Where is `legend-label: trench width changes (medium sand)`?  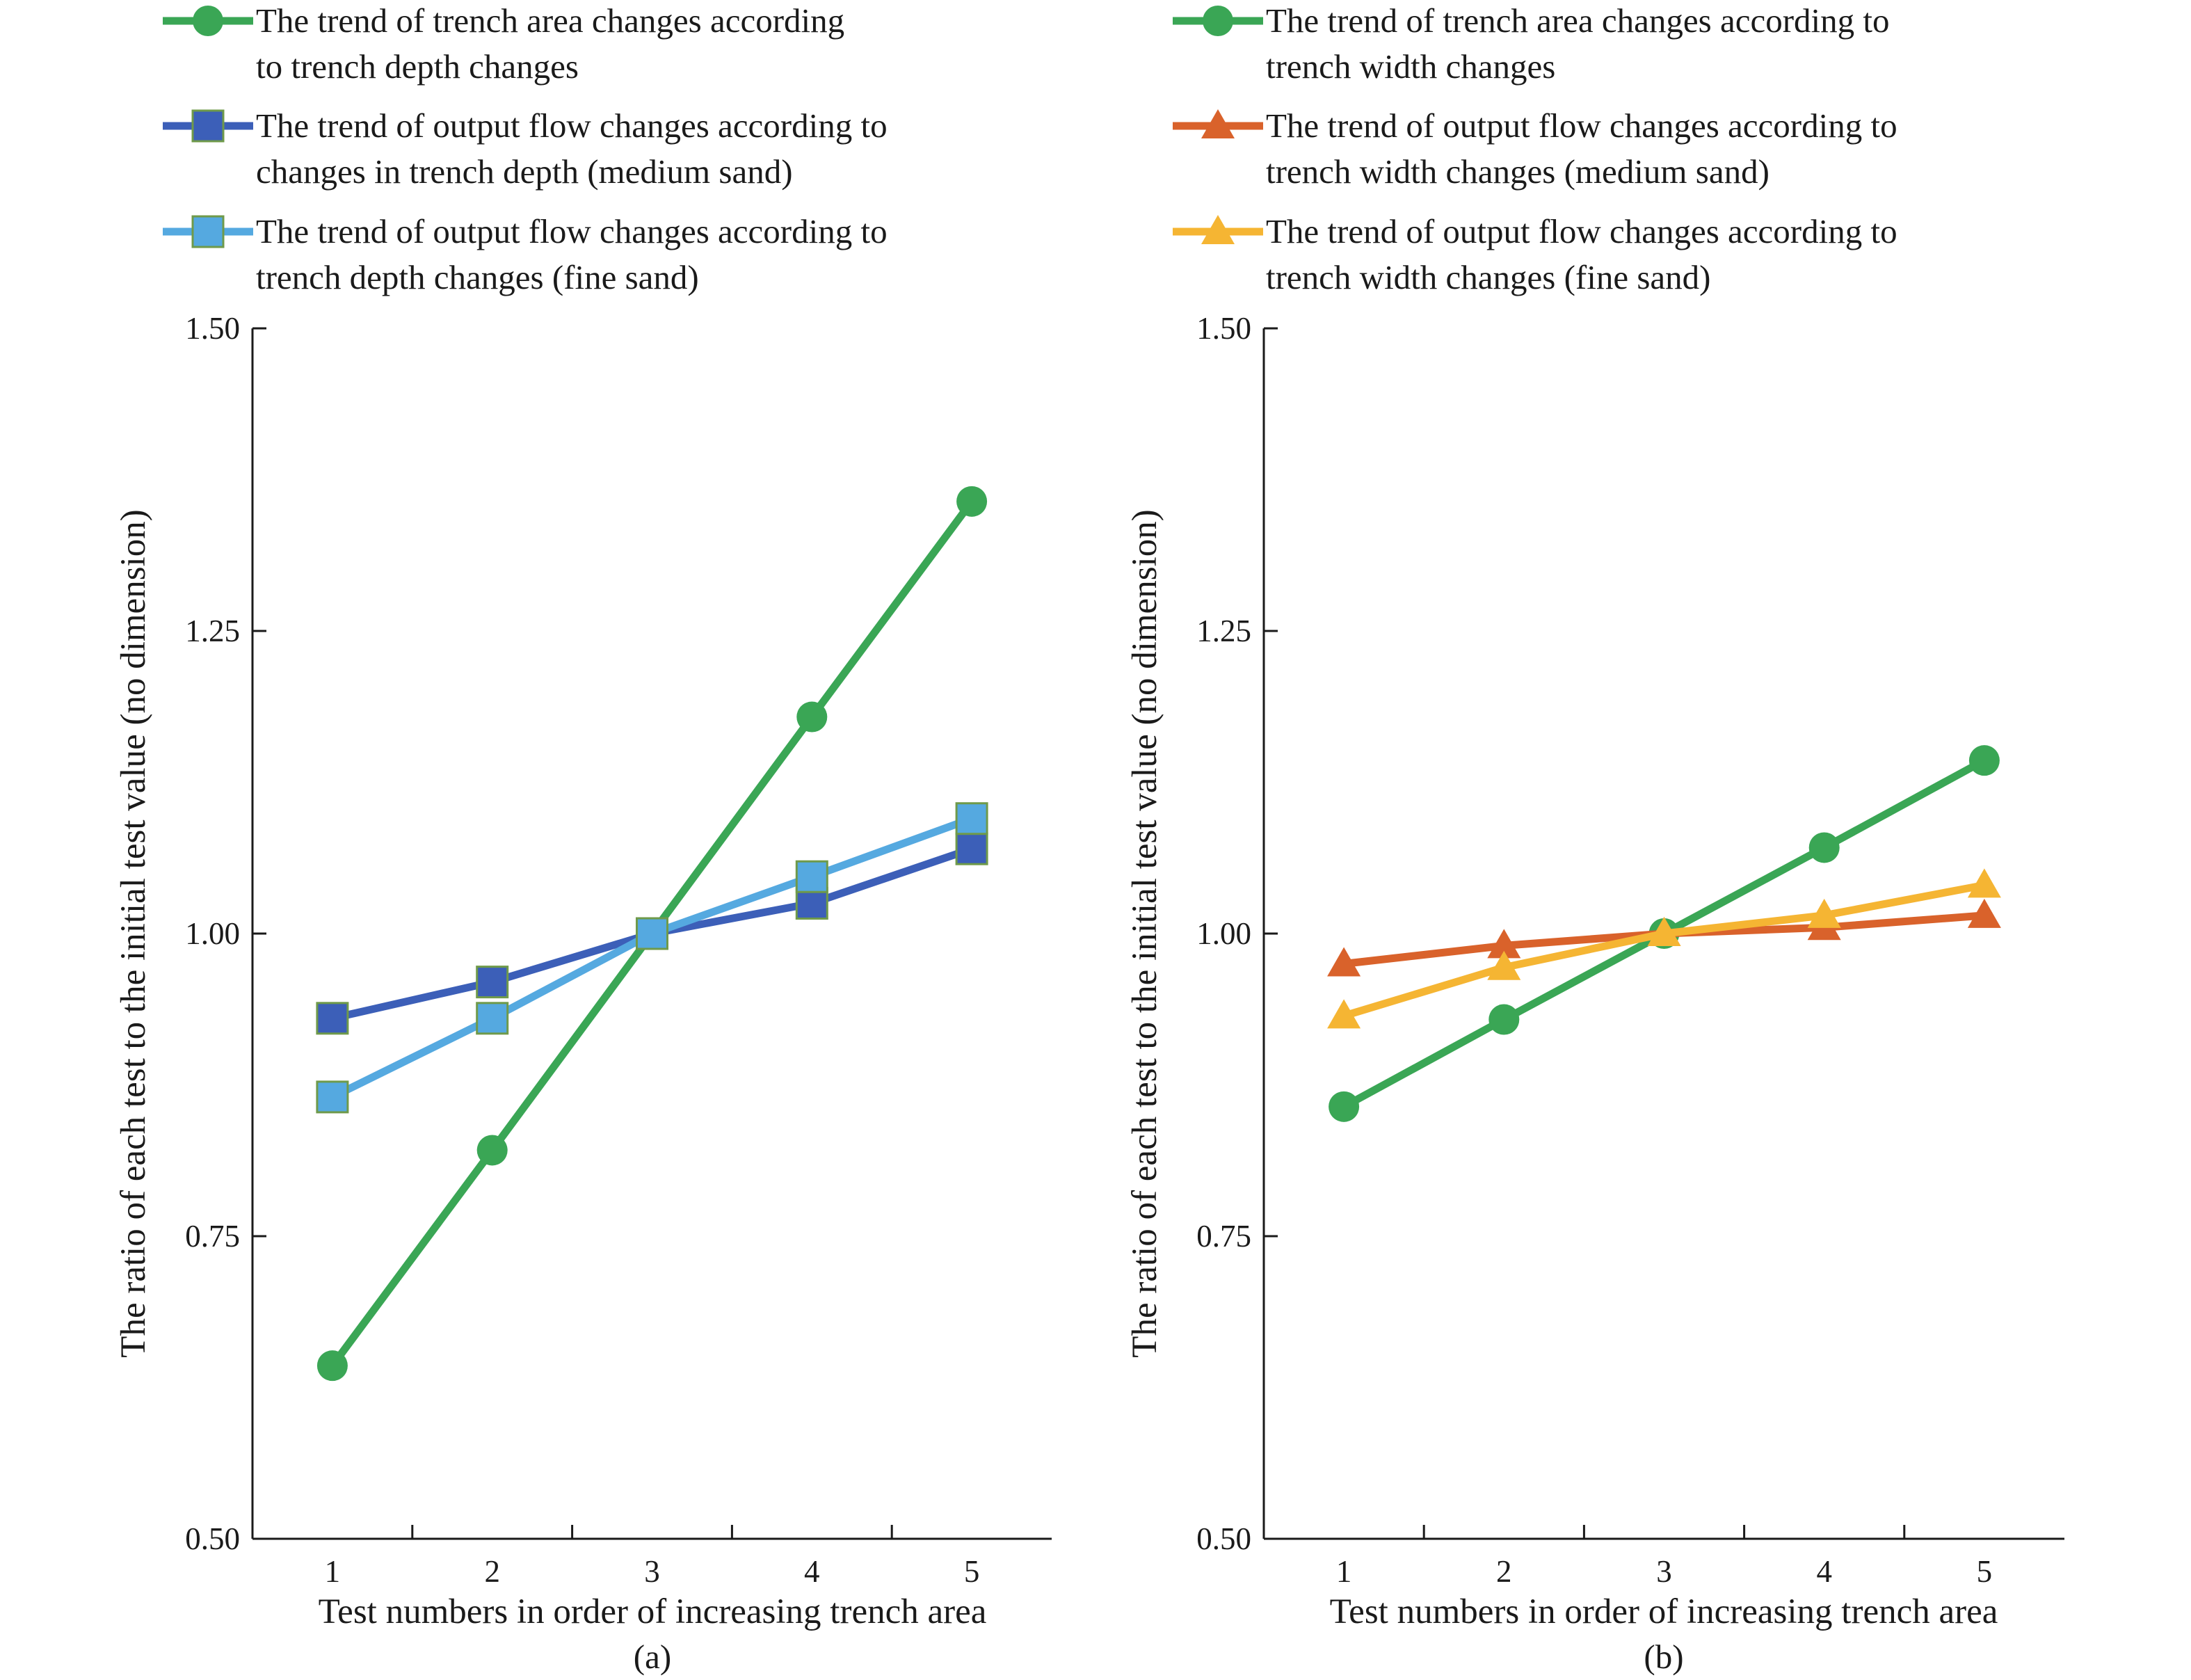 legend-label: trench width changes (medium sand) is located at coordinates (1517, 171).